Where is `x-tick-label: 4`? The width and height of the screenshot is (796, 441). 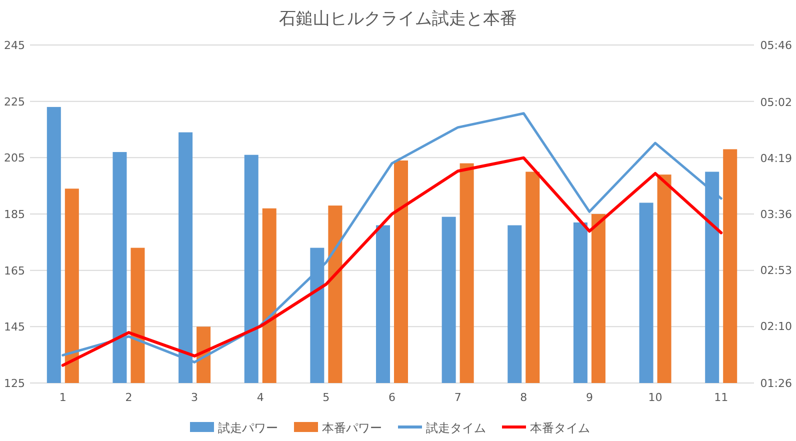
x-tick-label: 4 is located at coordinates (260, 397).